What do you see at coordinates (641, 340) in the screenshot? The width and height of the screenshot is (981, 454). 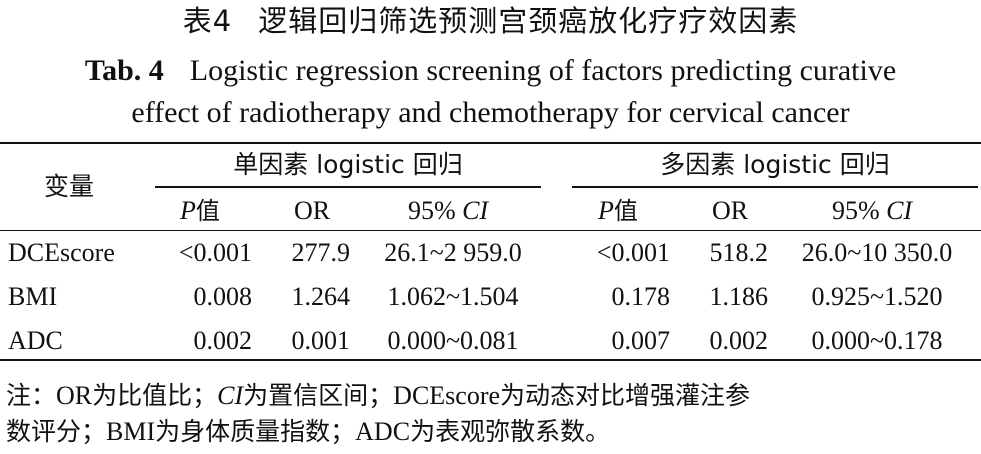 I see `row-multi-p: 0.007` at bounding box center [641, 340].